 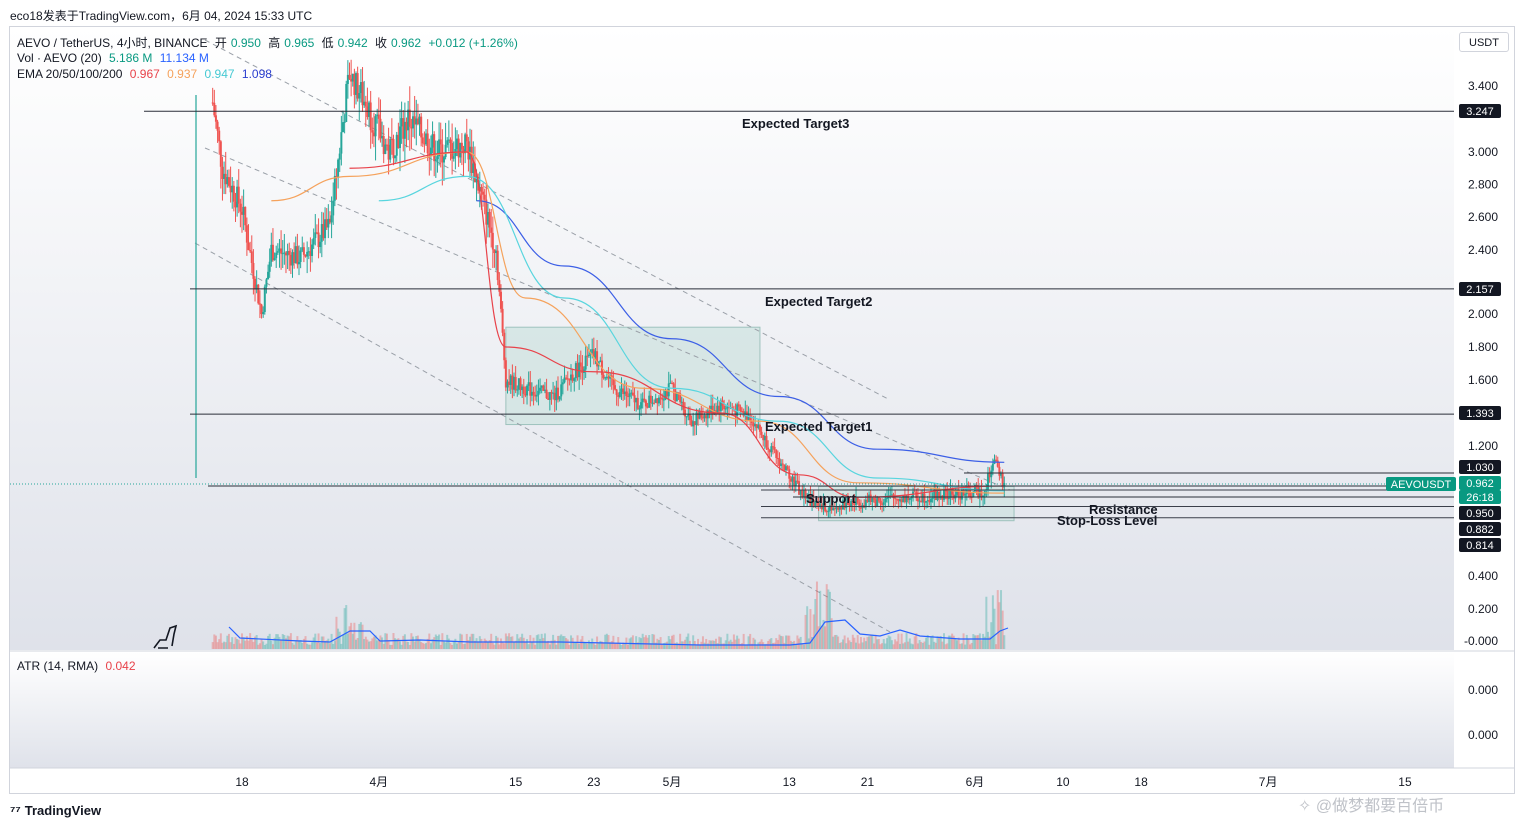 What do you see at coordinates (352, 43) in the screenshot?
I see `low-value: 0.942` at bounding box center [352, 43].